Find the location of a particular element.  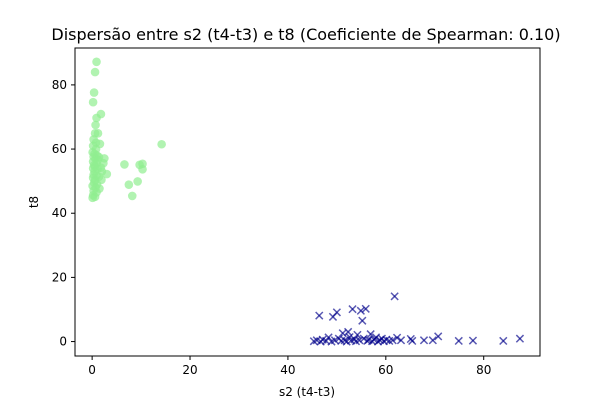

y-tick-label: 40 is located at coordinates (59, 213).